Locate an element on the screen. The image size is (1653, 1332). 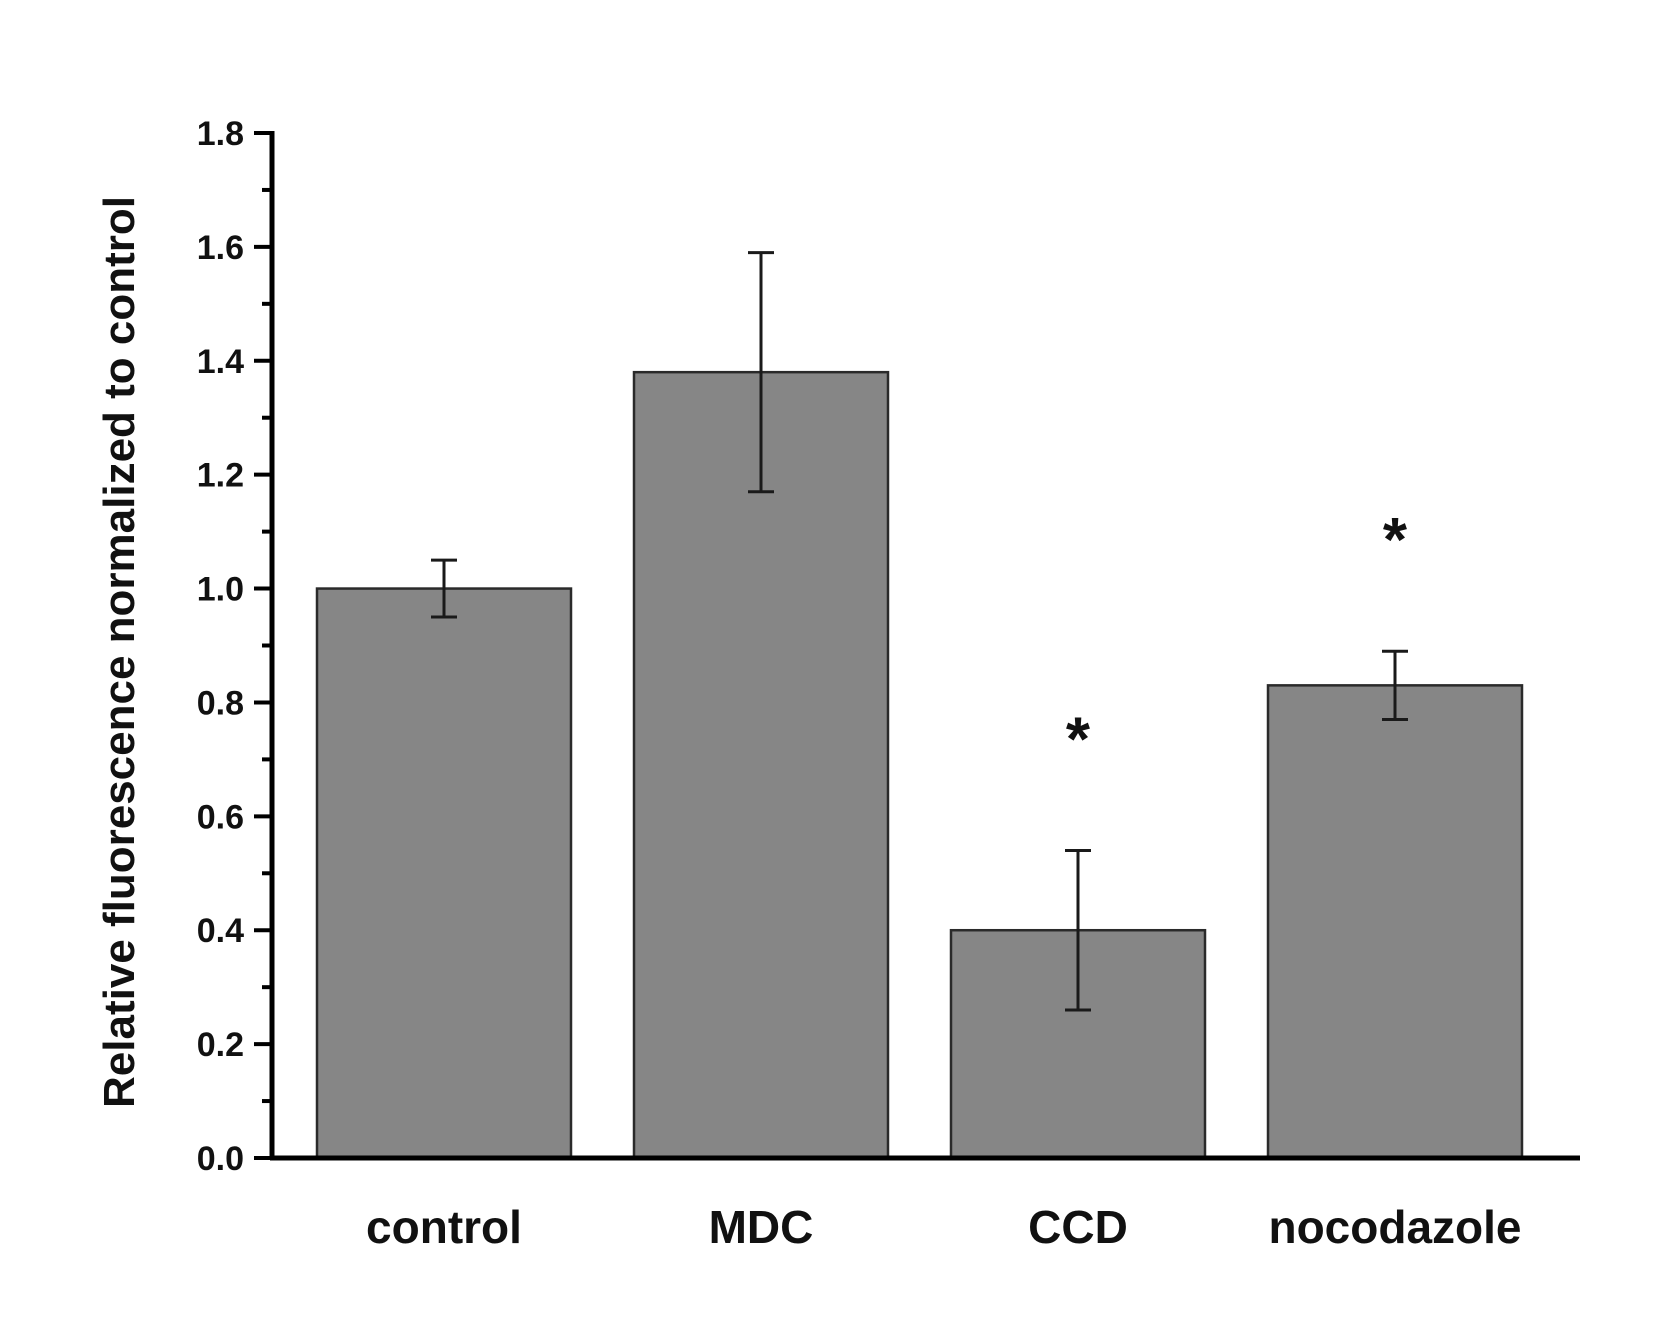
y-tick-label: 1.2 is located at coordinates (220, 476).